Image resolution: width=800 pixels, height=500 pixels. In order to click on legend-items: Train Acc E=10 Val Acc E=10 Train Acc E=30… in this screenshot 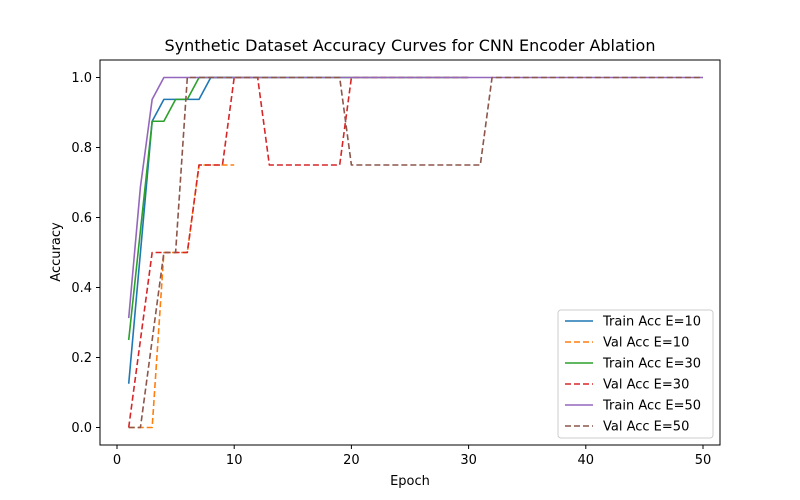, I will do `click(633, 375)`.